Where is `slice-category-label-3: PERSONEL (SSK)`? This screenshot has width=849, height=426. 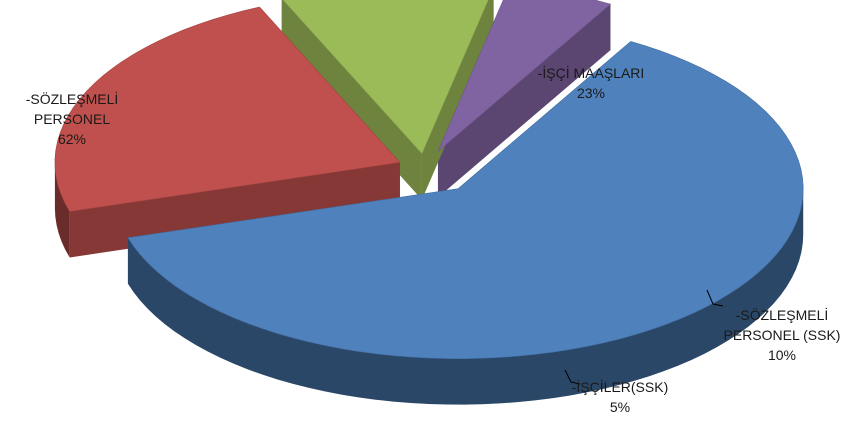
slice-category-label-3: PERSONEL (SSK) is located at coordinates (782, 335).